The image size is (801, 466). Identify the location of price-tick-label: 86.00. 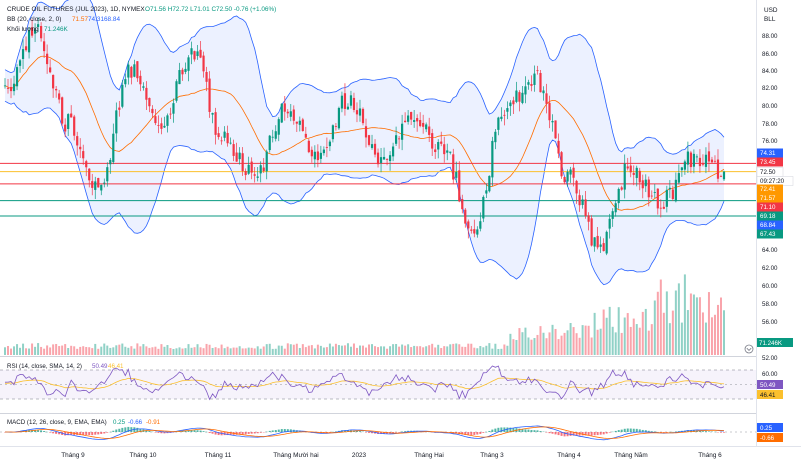
(770, 54).